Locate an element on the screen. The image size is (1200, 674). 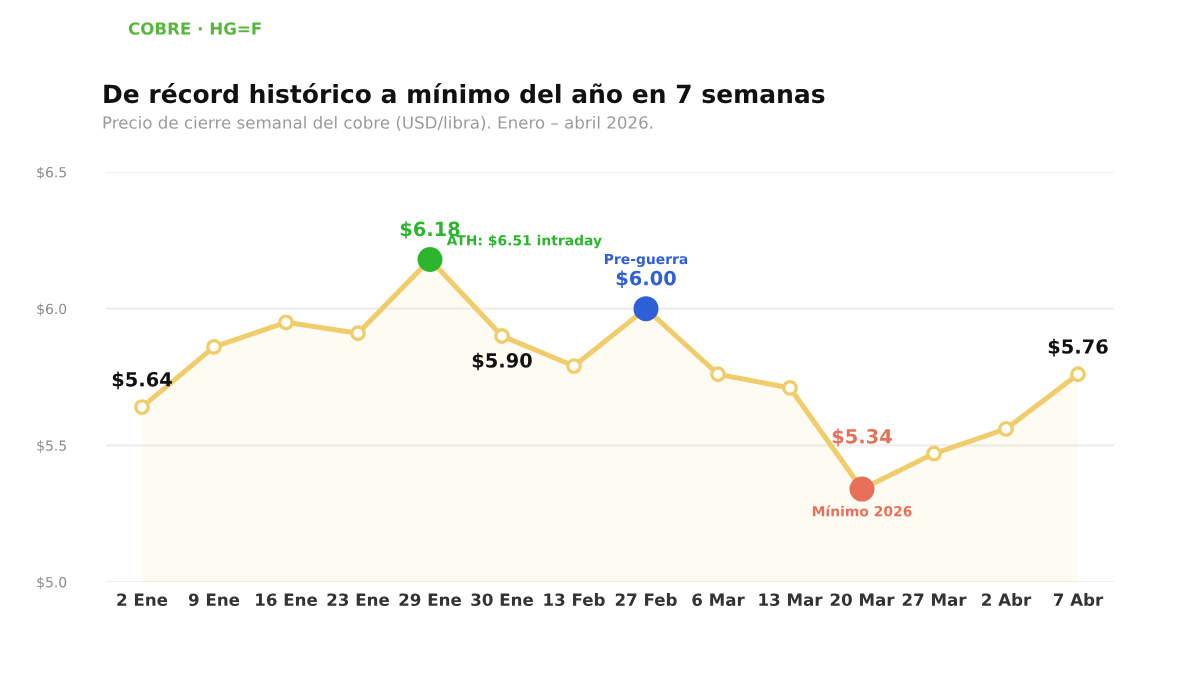
x-tick-label: 6 Mar is located at coordinates (718, 600).